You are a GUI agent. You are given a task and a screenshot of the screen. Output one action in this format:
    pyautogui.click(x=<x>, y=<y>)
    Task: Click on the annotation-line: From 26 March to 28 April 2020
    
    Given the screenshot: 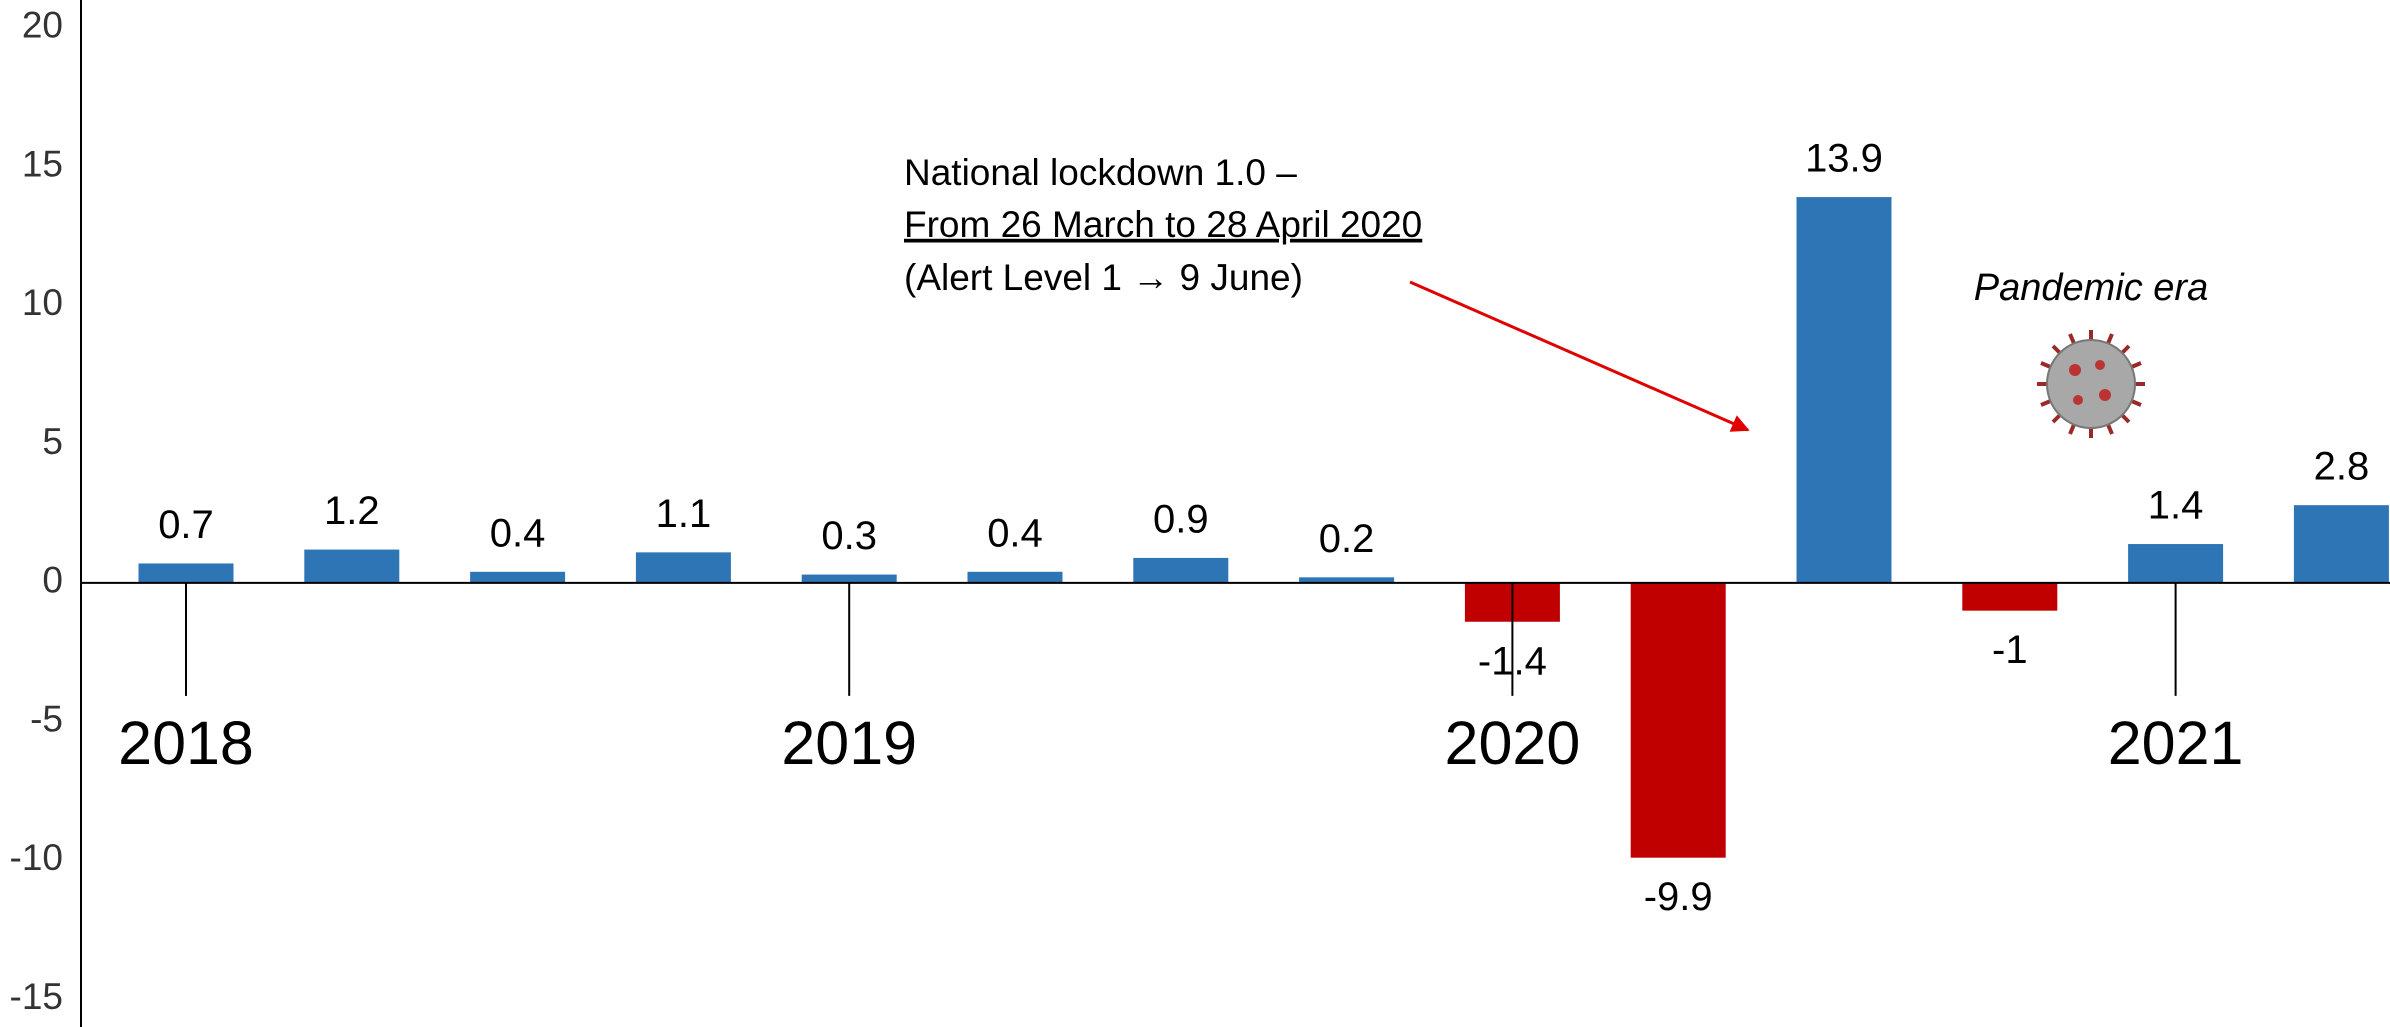 What is the action you would take?
    pyautogui.click(x=1163, y=224)
    